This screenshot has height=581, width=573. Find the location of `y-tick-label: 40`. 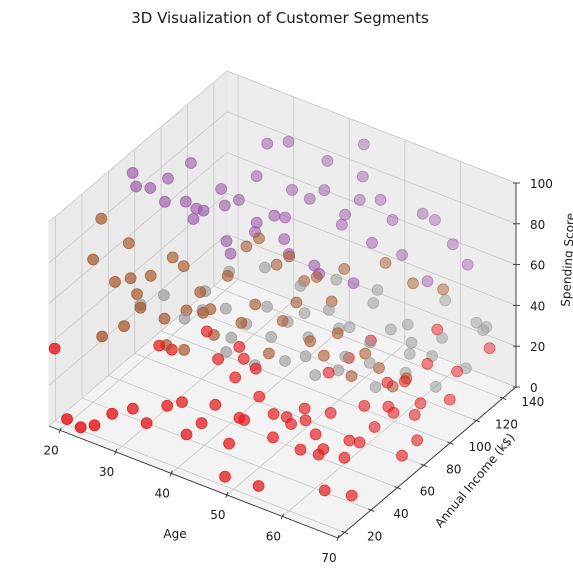

y-tick-label: 40 is located at coordinates (400, 514).